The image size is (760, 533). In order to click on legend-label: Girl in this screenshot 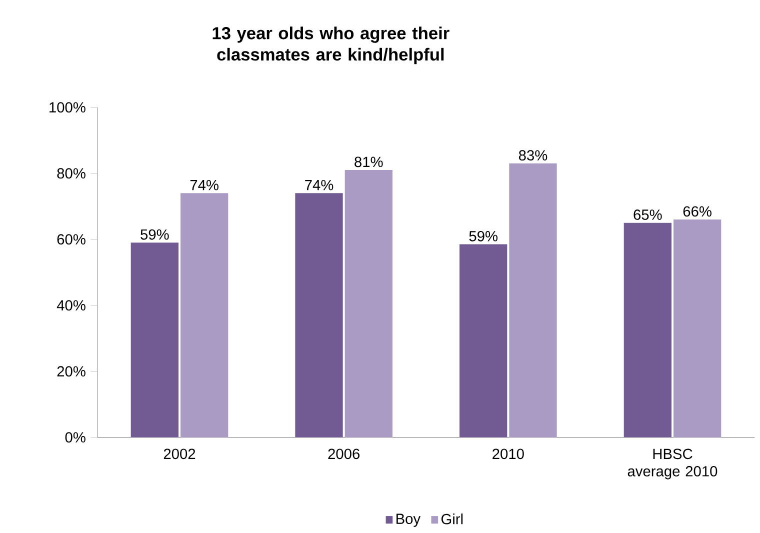, I will do `click(452, 518)`.